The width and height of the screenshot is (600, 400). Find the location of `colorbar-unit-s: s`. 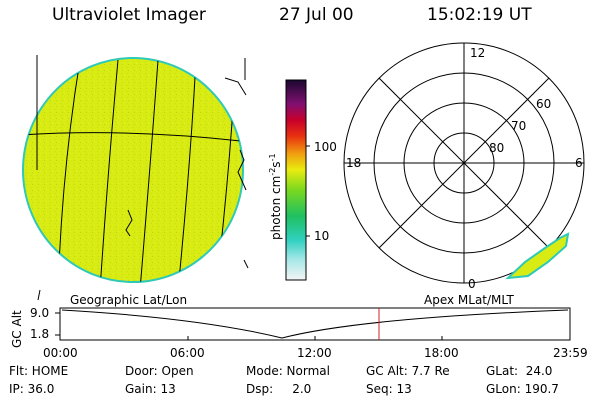

colorbar-unit-s: s is located at coordinates (276, 164).